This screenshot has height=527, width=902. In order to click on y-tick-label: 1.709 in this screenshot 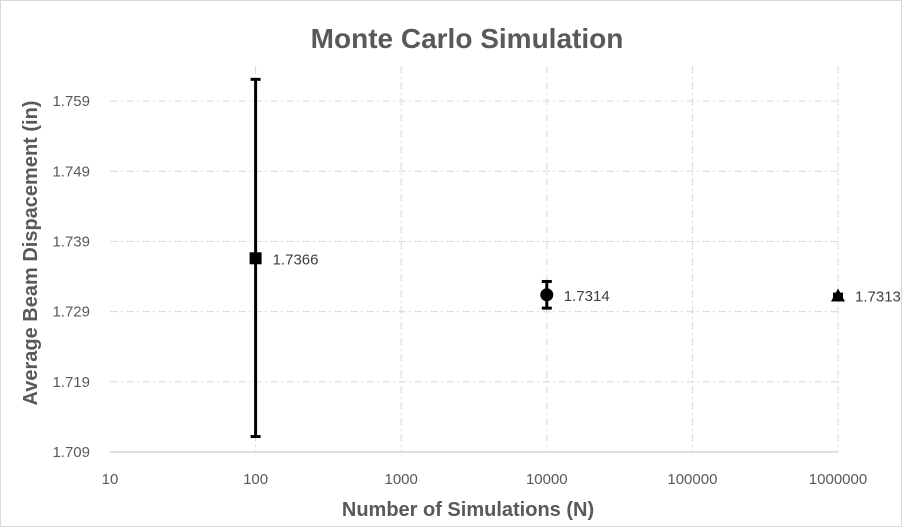, I will do `click(71, 452)`.